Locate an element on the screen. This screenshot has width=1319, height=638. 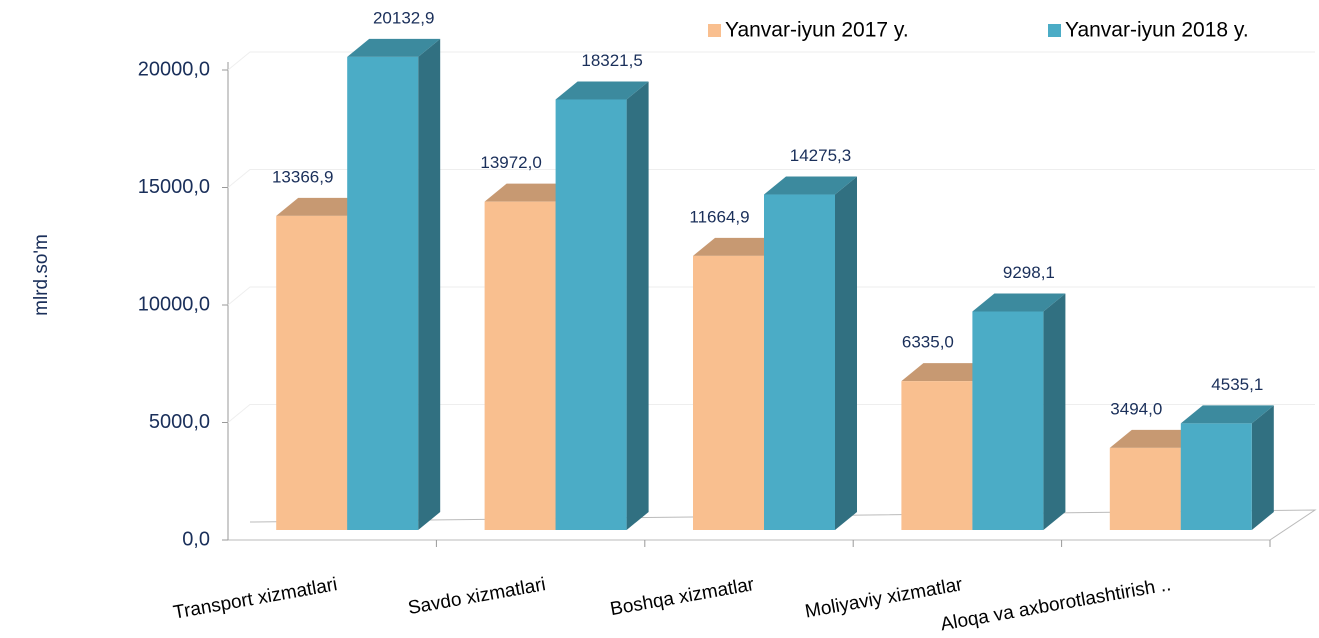
data-label: 13366,9 is located at coordinates (302, 176).